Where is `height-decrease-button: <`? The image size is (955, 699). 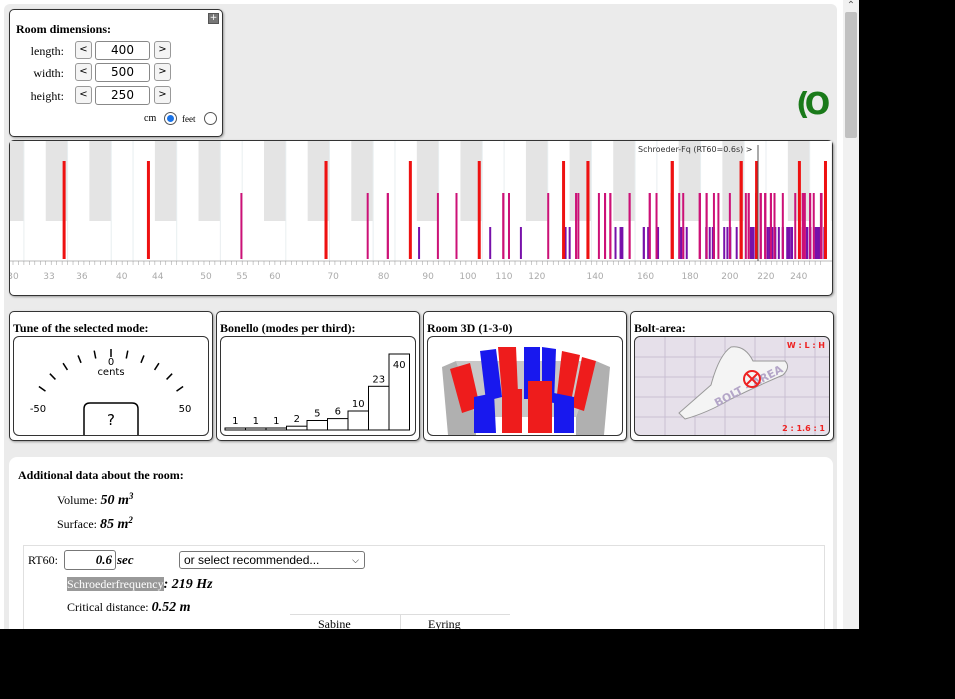
height-decrease-button: < is located at coordinates (83, 95).